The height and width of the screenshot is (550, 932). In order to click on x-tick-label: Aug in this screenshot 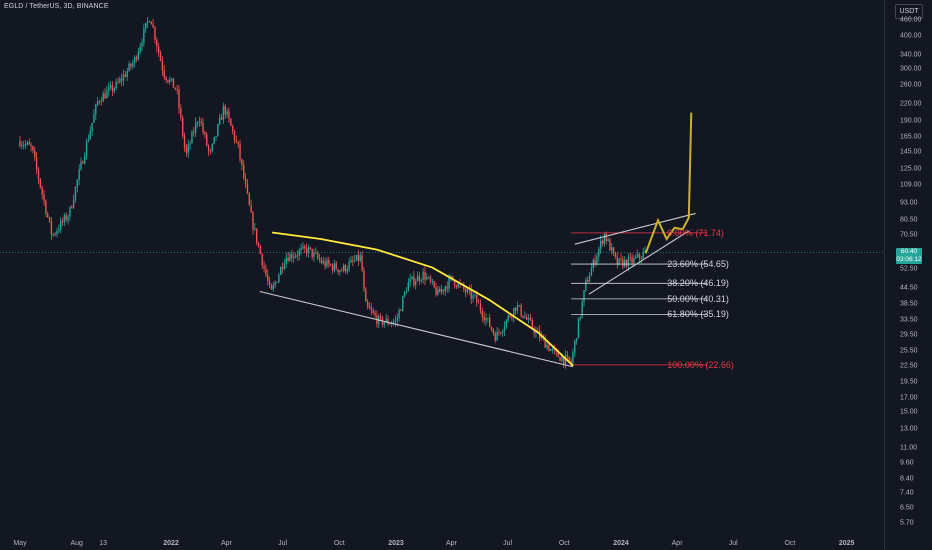, I will do `click(76, 543)`.